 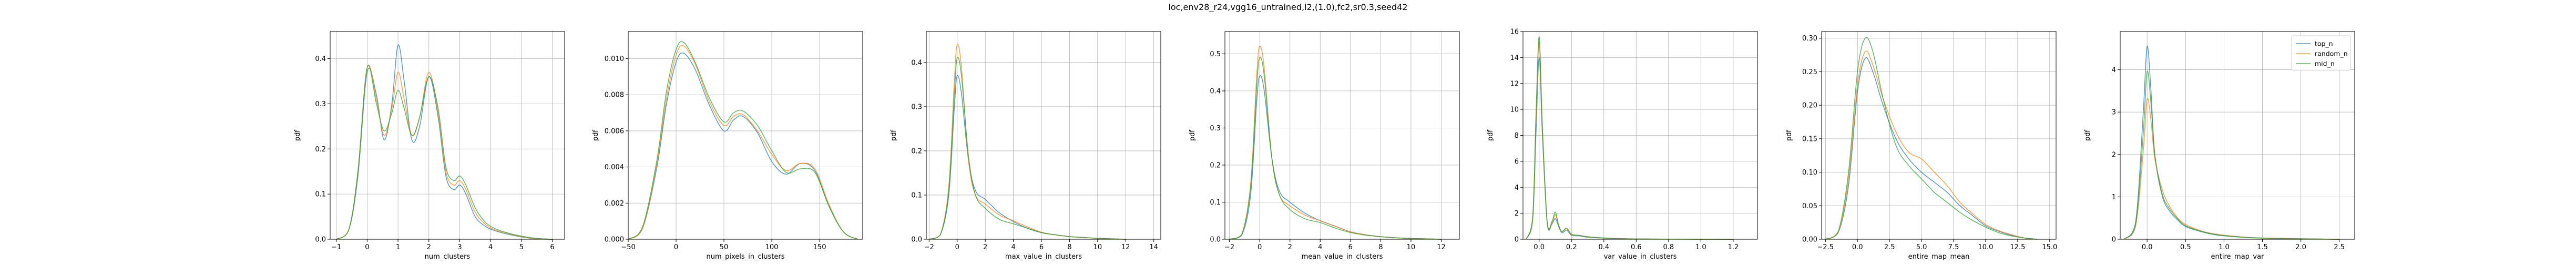 What do you see at coordinates (745, 257) in the screenshot?
I see `x-axis-label: num_pixels_in_clusters` at bounding box center [745, 257].